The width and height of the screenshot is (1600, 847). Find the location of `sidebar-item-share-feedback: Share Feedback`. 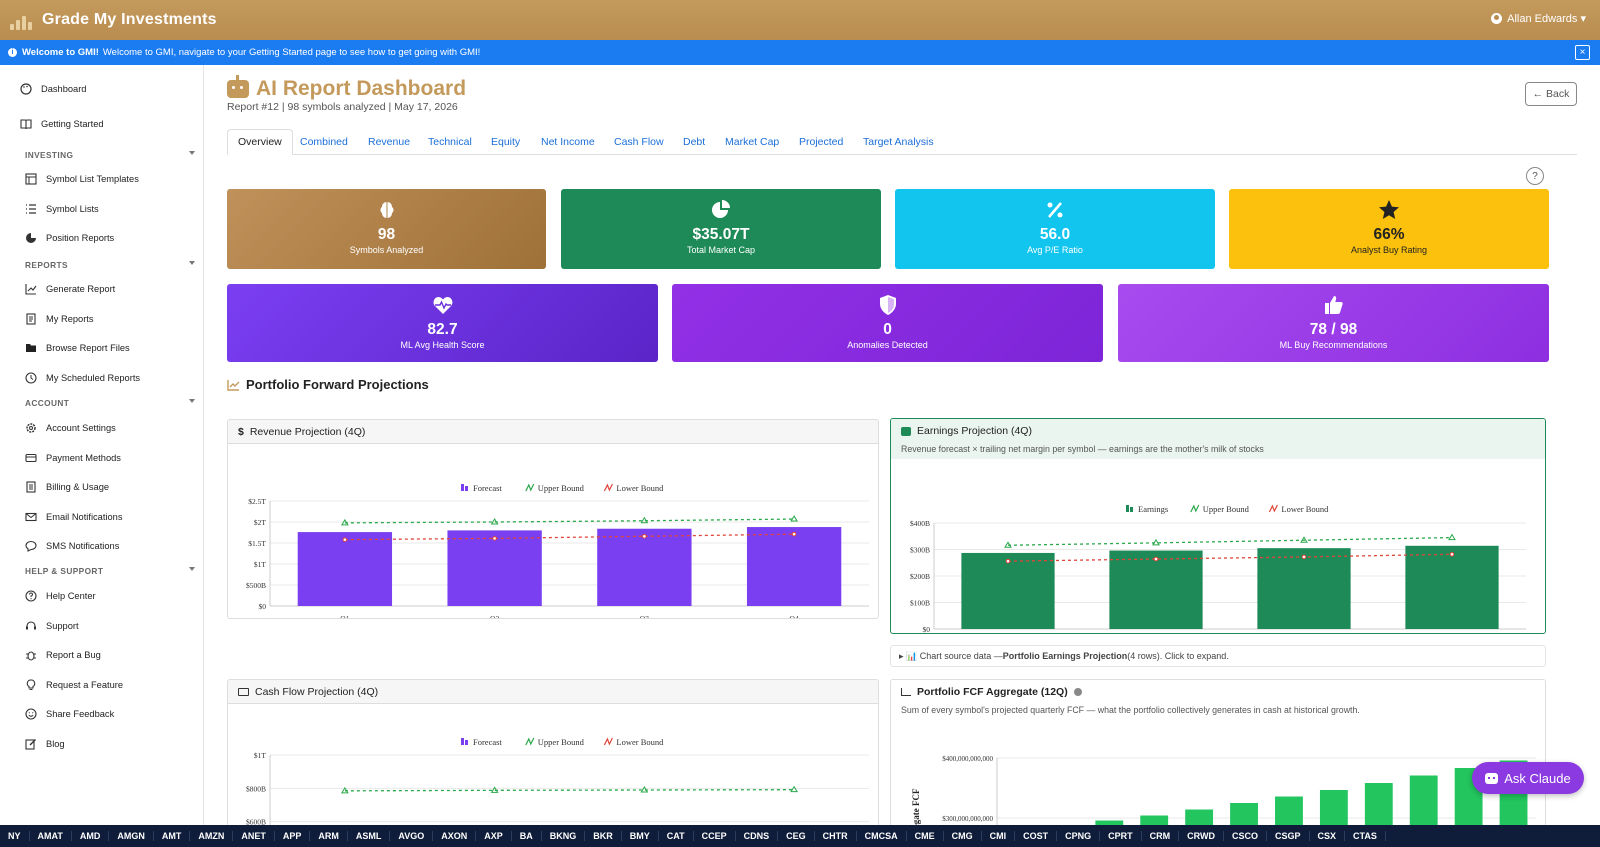

sidebar-item-share-feedback: Share Feedback is located at coordinates (69, 714).